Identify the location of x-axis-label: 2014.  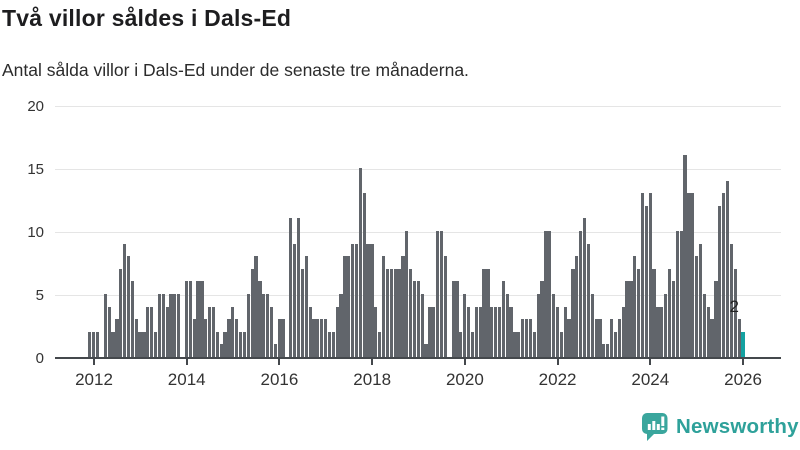
(186, 379).